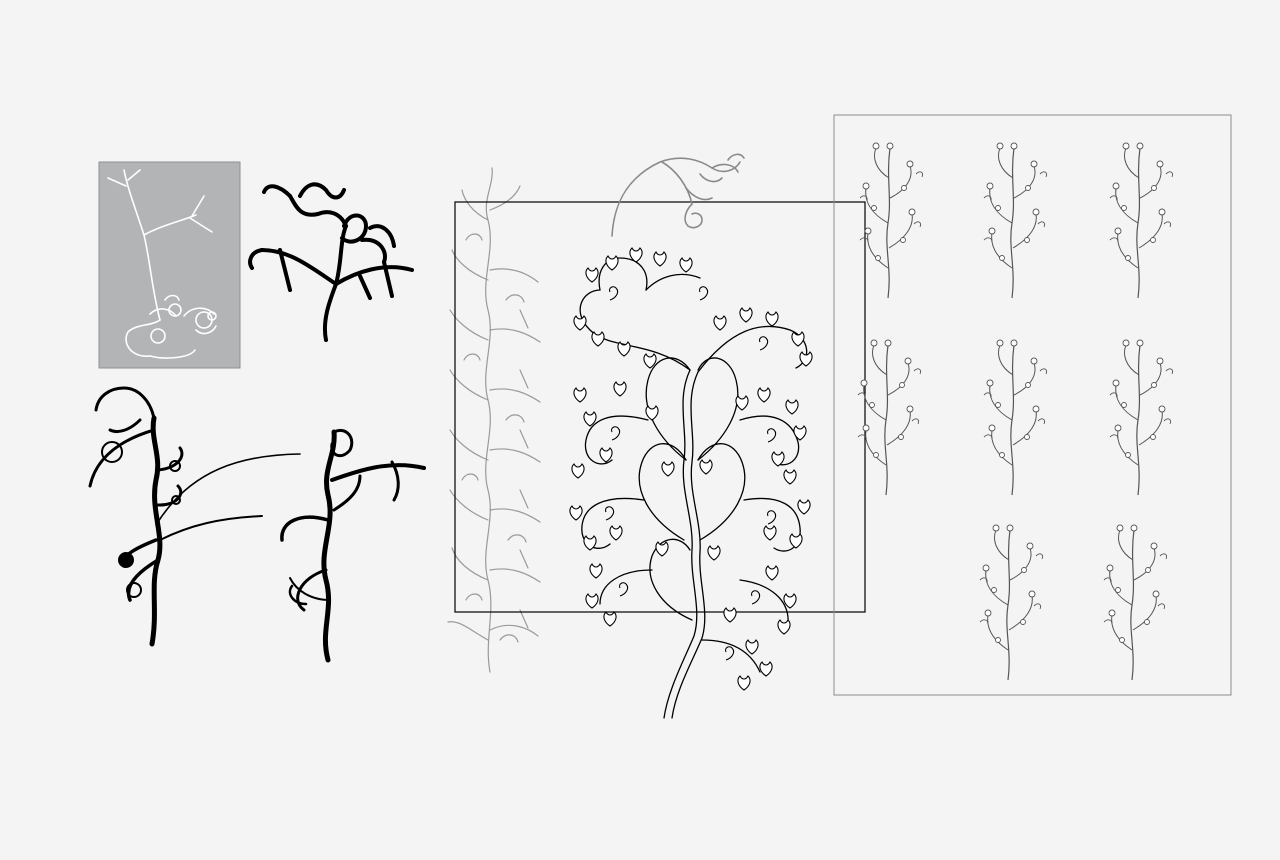 The image size is (1280, 860). I want to click on grey-sketch-swatch, so click(169, 265).